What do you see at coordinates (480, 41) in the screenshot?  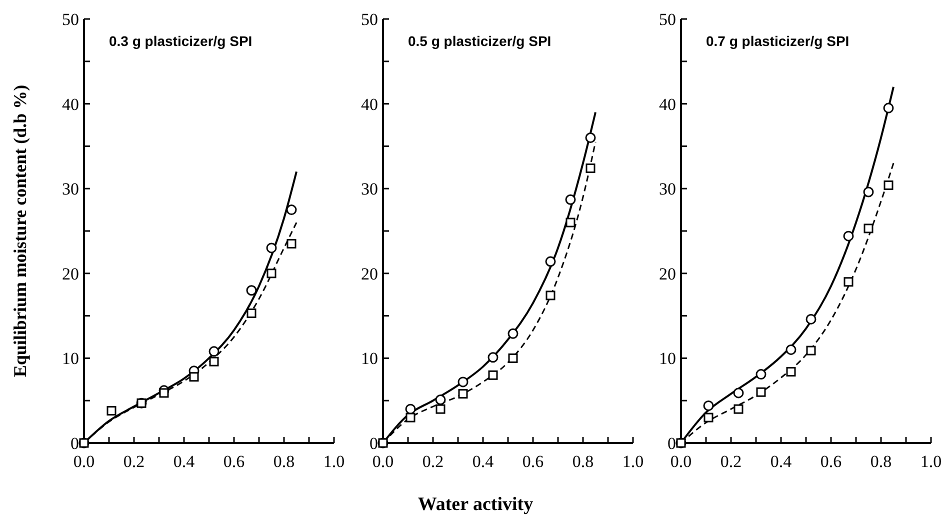 I see `text: 0.5 g plasticizer/g SPI` at bounding box center [480, 41].